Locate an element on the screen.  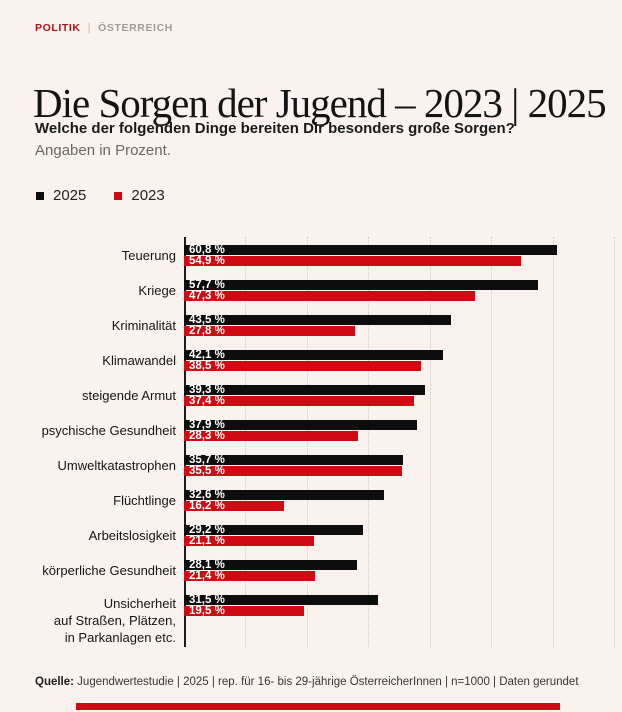
chart-row: Umweltkatastrophen 35,7 % 35,5 % is located at coordinates (311, 465).